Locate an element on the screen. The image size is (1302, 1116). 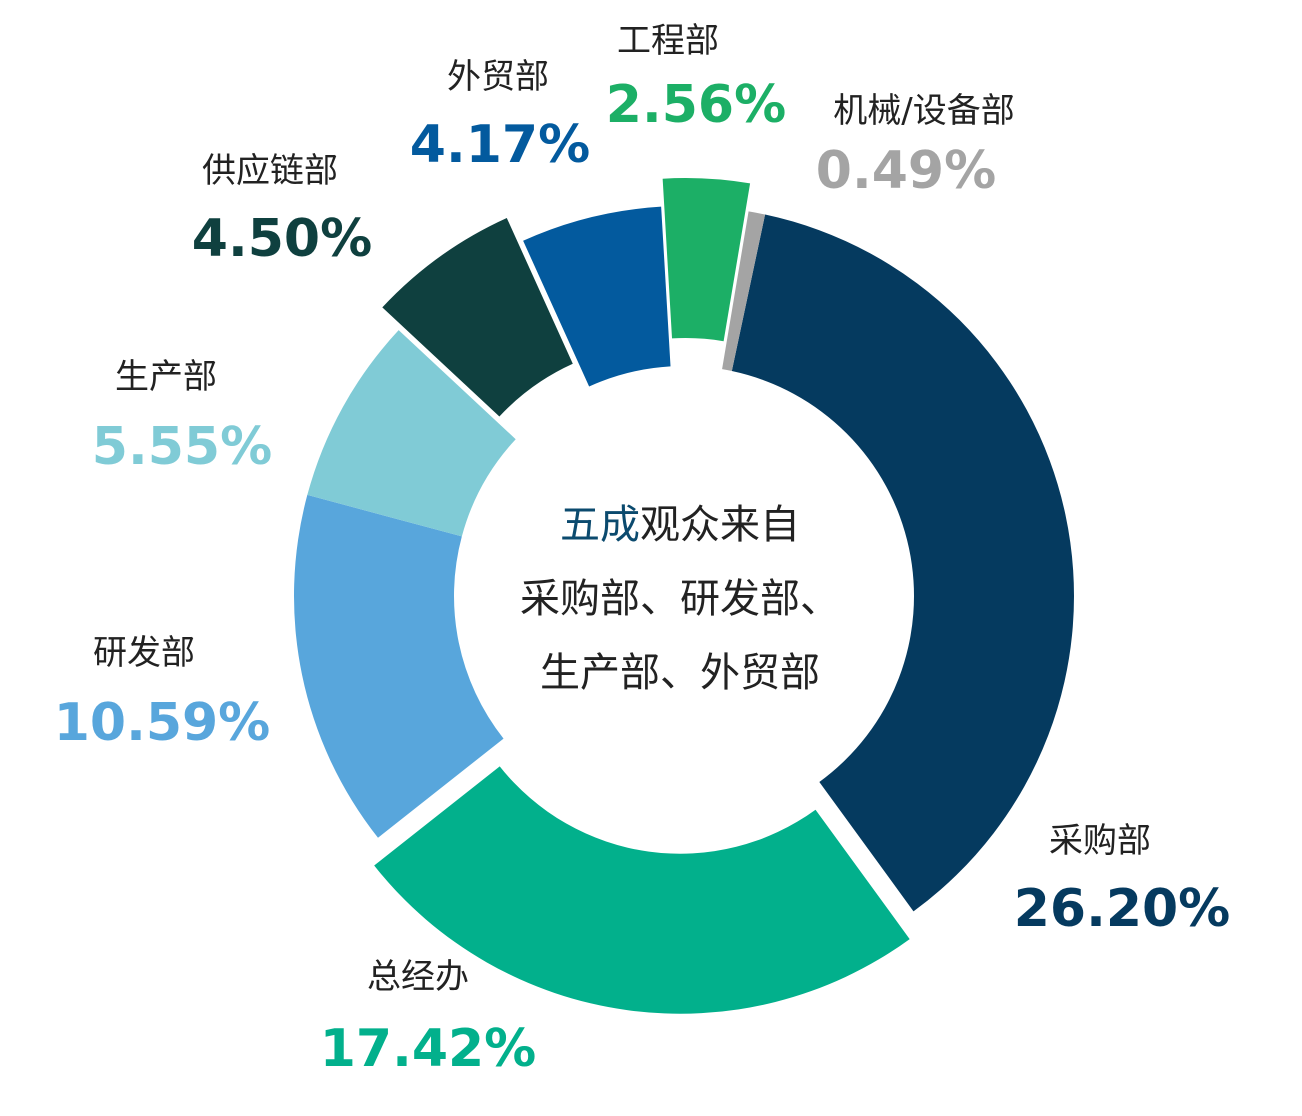
label-value-procurement: 26.20% is located at coordinates (1122, 909).